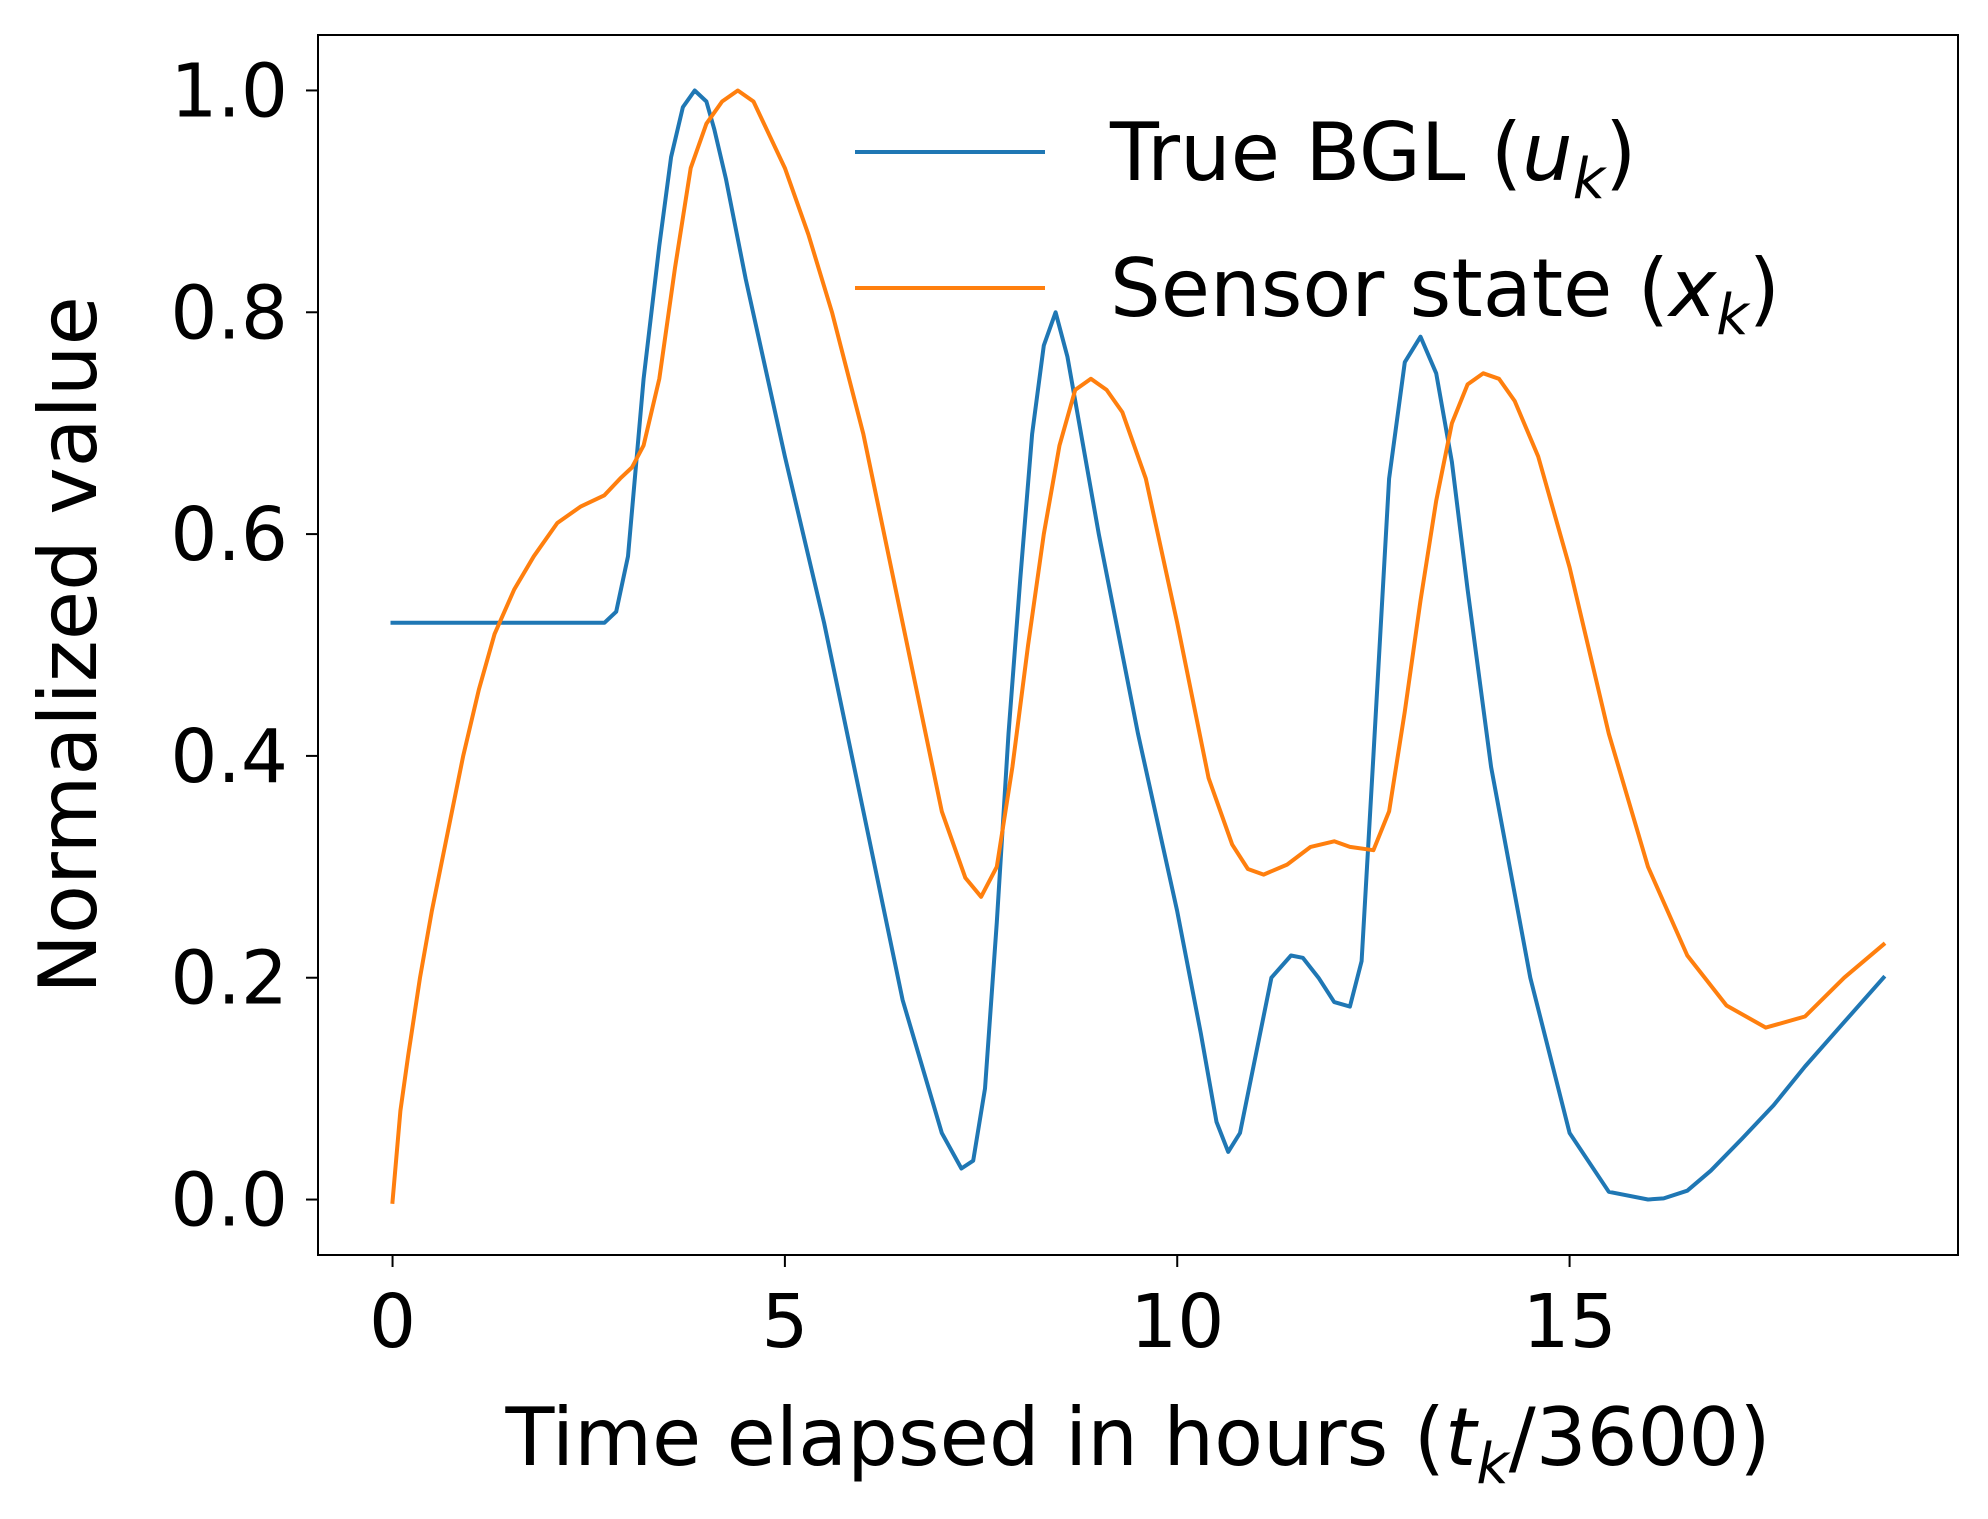 This screenshot has width=1988, height=1519. I want to click on legend-label-1: True BGL (uk), so click(1372, 159).